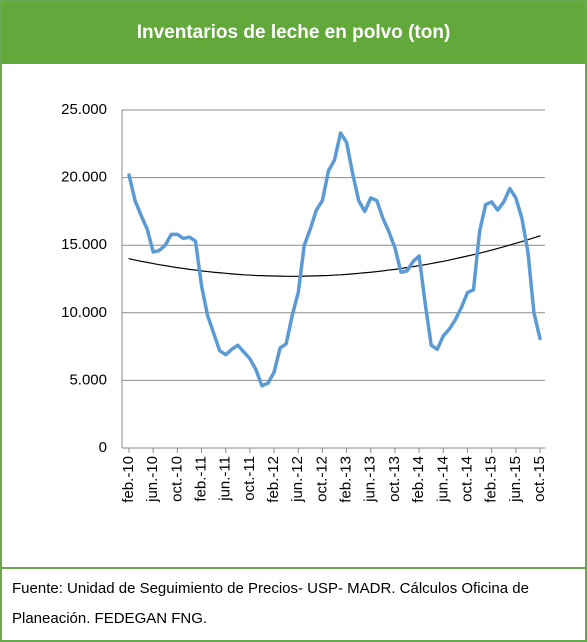 This screenshot has width=587, height=642. Describe the element at coordinates (370, 479) in the screenshot. I see `x-tick-label: jun.-13` at that location.